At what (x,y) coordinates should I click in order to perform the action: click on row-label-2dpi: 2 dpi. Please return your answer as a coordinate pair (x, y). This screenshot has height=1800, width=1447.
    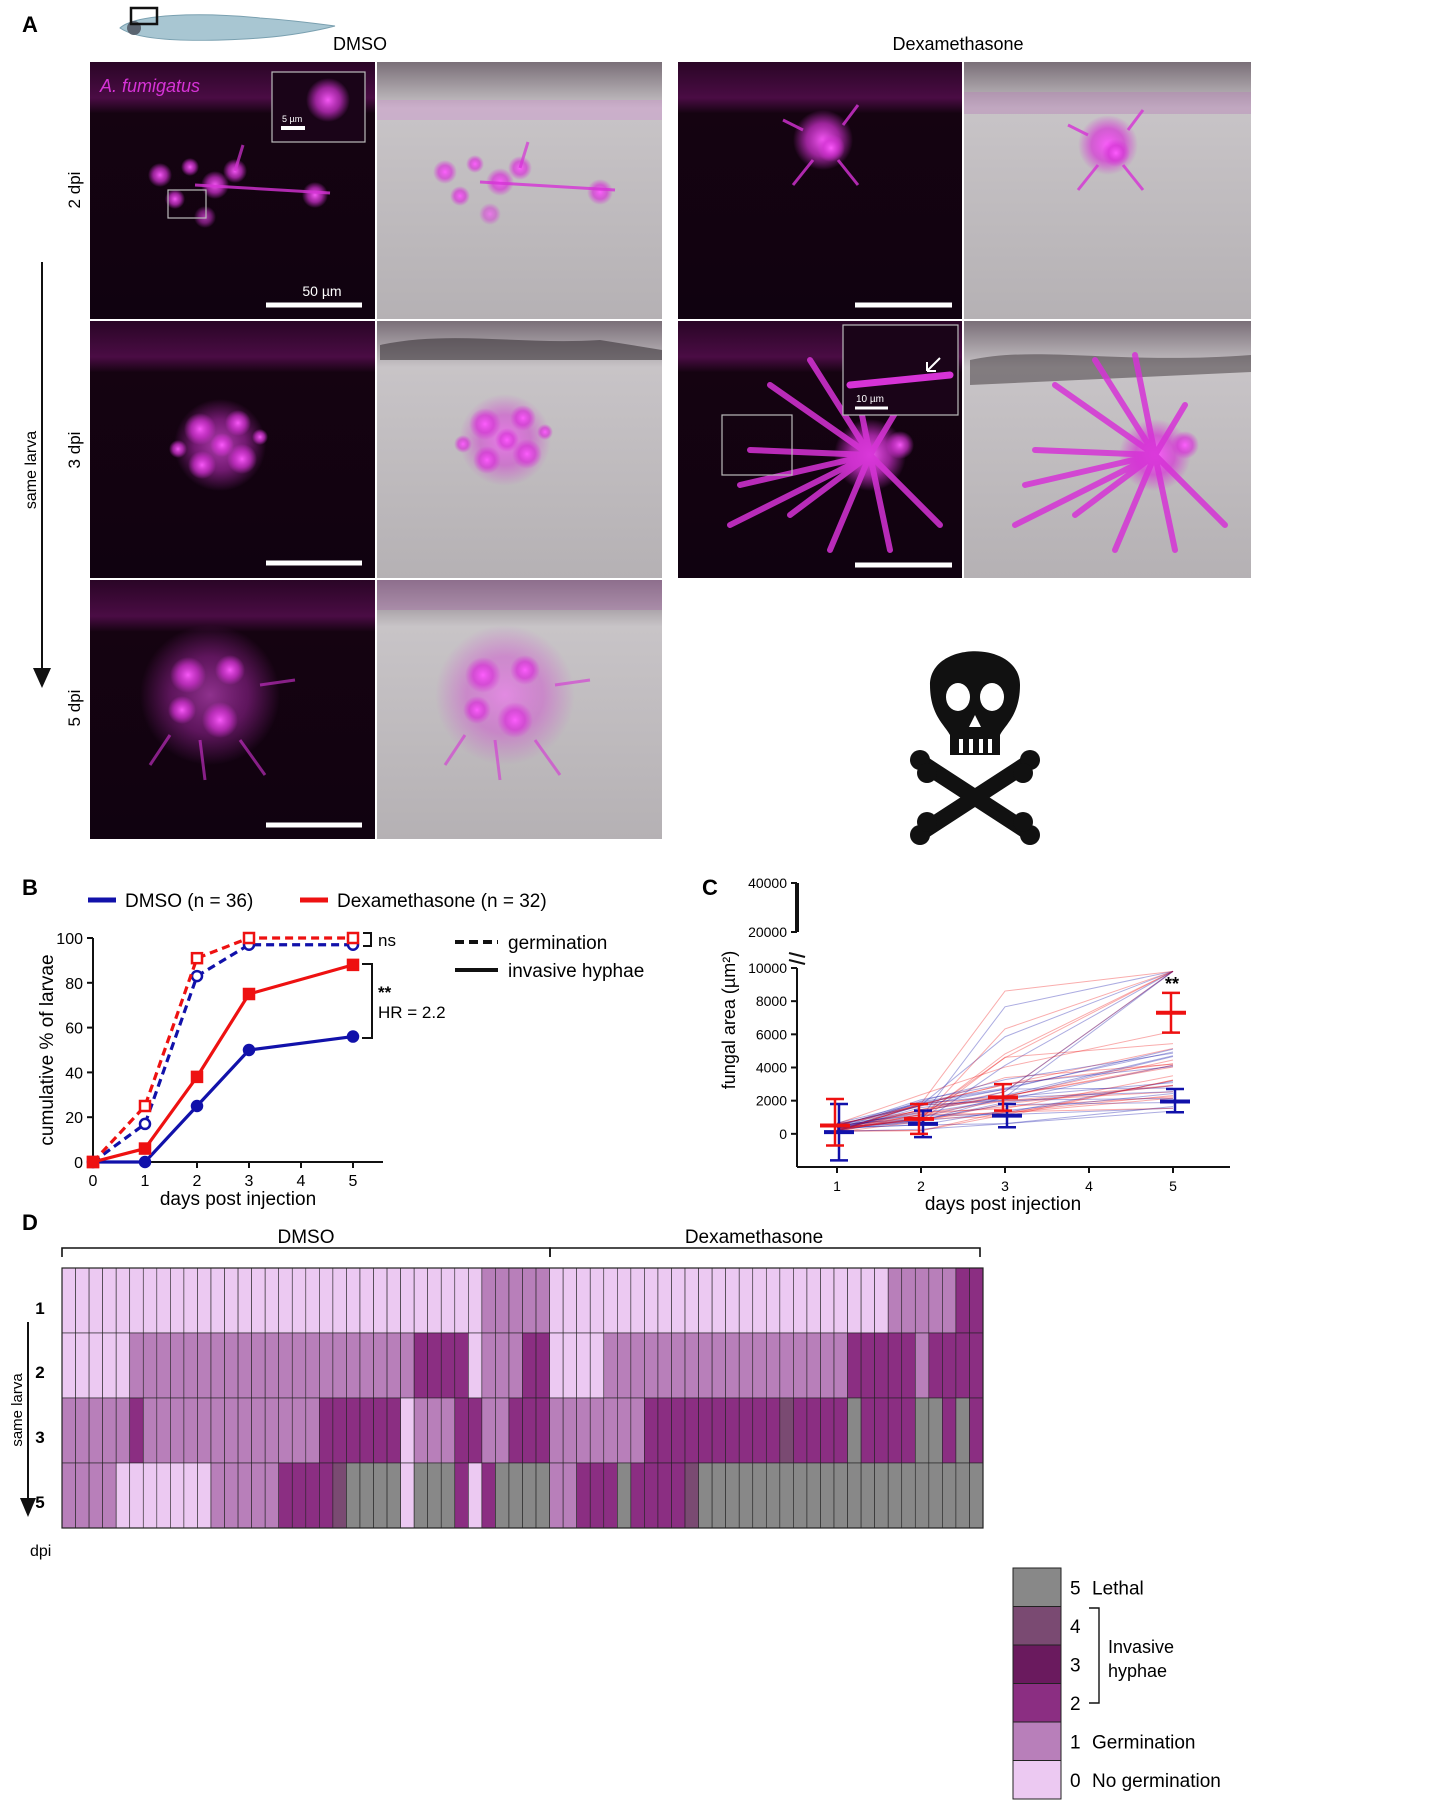
    Looking at the image, I should click on (74, 190).